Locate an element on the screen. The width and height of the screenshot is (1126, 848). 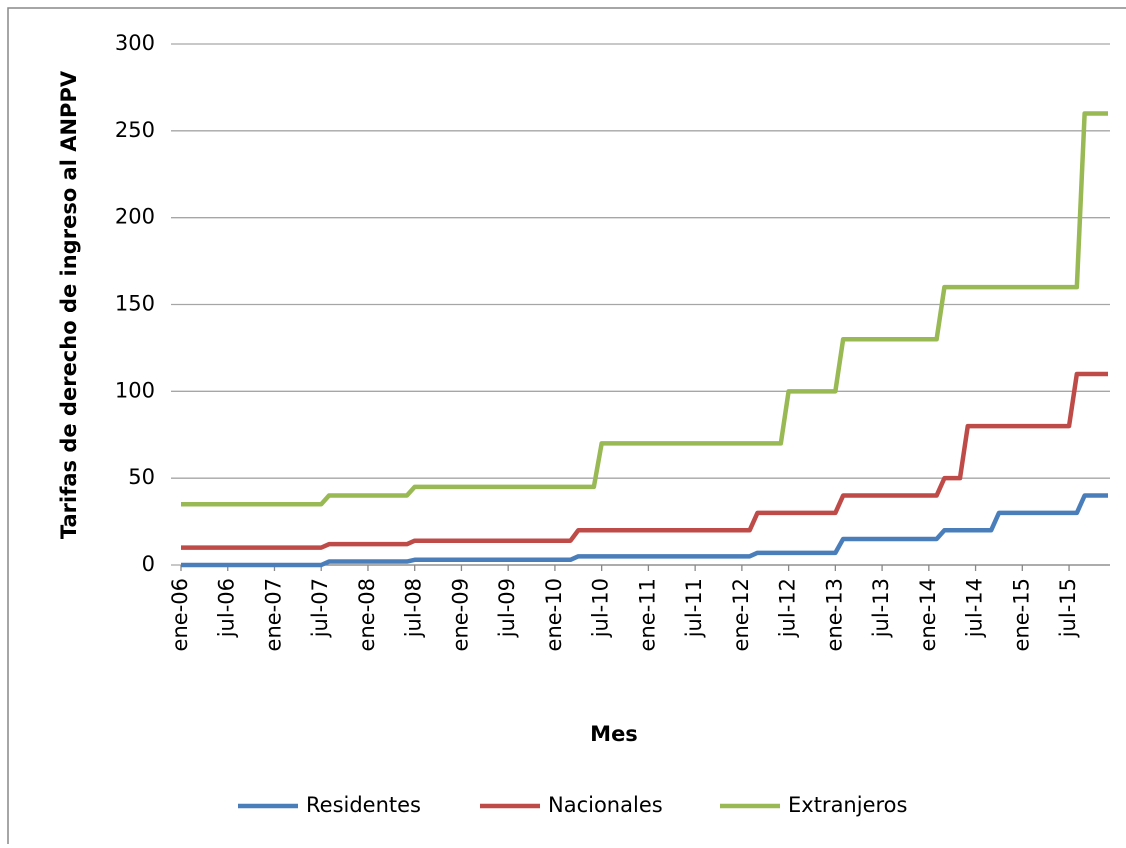
x-tick-label: ene-12 is located at coordinates (741, 614).